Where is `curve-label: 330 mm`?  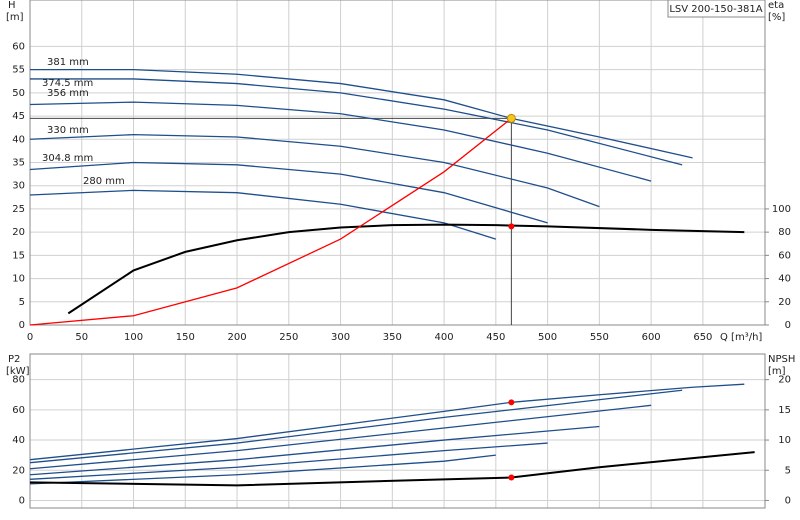 curve-label: 330 mm is located at coordinates (68, 130).